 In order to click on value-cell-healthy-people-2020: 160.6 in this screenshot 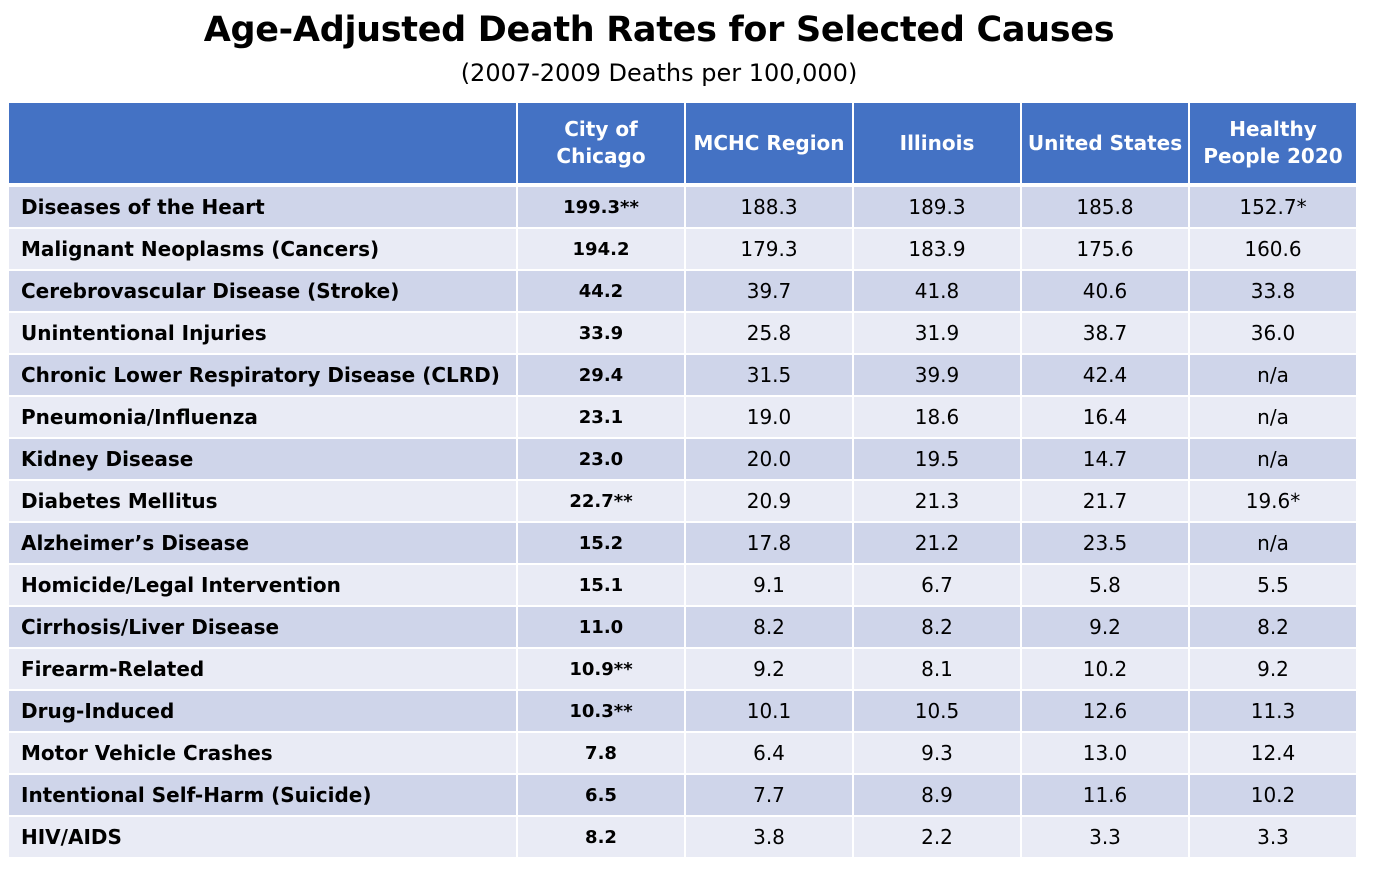, I will do `click(1273, 249)`.